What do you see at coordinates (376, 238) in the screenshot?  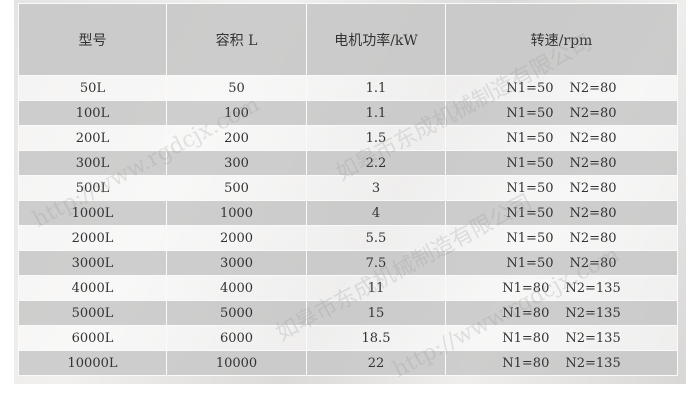 I see `cell-power: 5.5` at bounding box center [376, 238].